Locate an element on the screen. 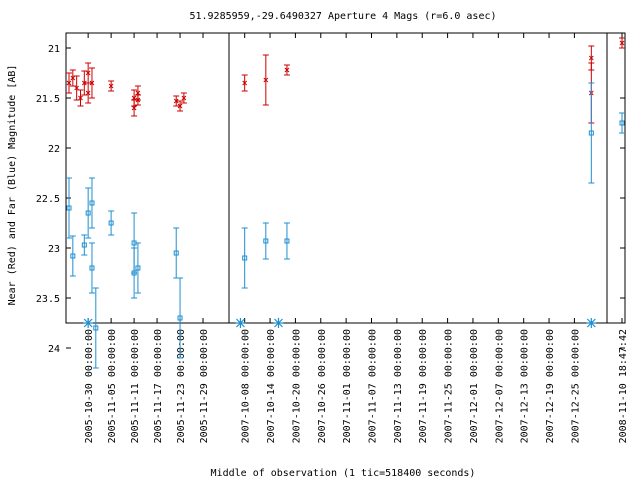 This screenshot has height=480, width=640. x-tick-label: 2007-11-19 00:00:00 is located at coordinates (423, 386).